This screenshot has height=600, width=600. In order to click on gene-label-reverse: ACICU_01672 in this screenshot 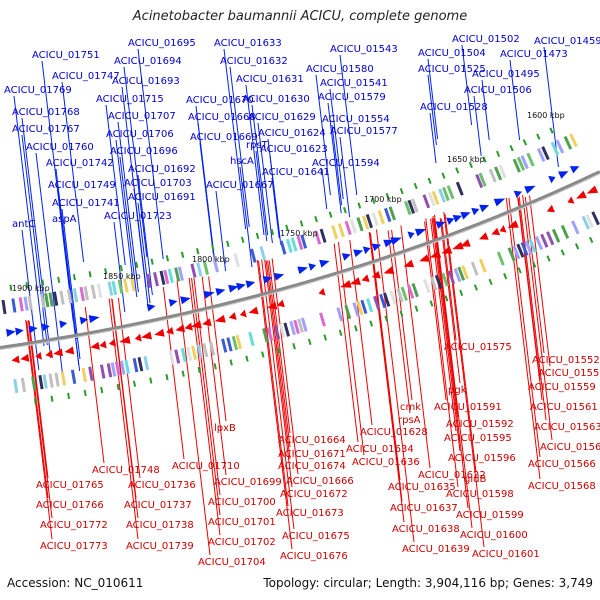, I will do `click(314, 494)`.